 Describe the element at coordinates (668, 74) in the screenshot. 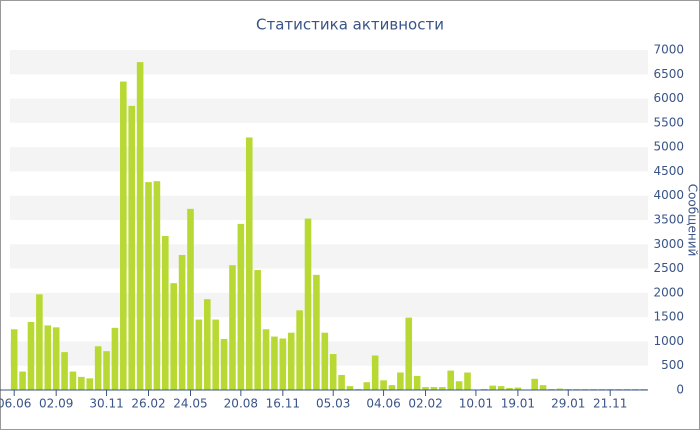

I see `y-tick-label: 6500` at that location.